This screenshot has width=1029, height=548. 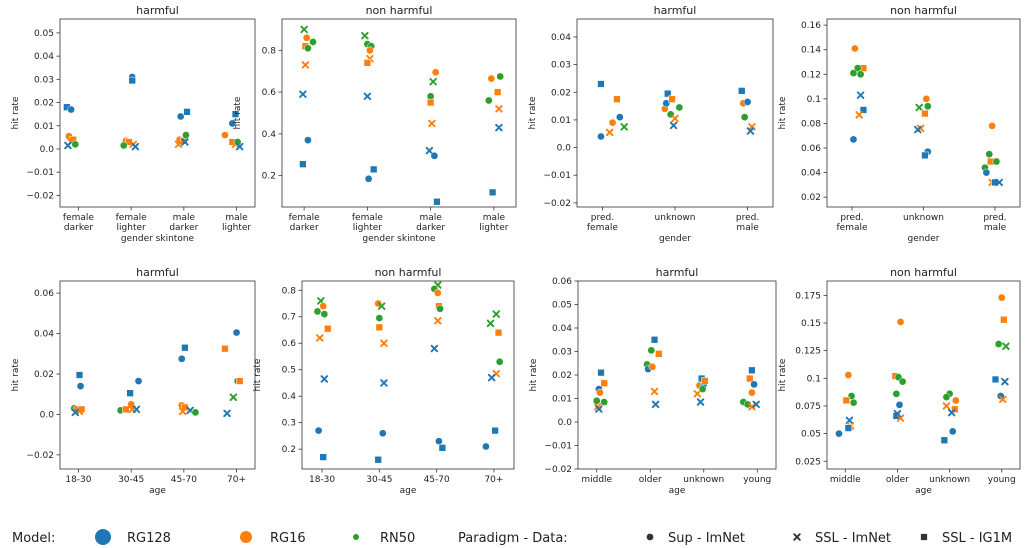 I want to click on y-tick-label: 0.08, so click(x=811, y=124).